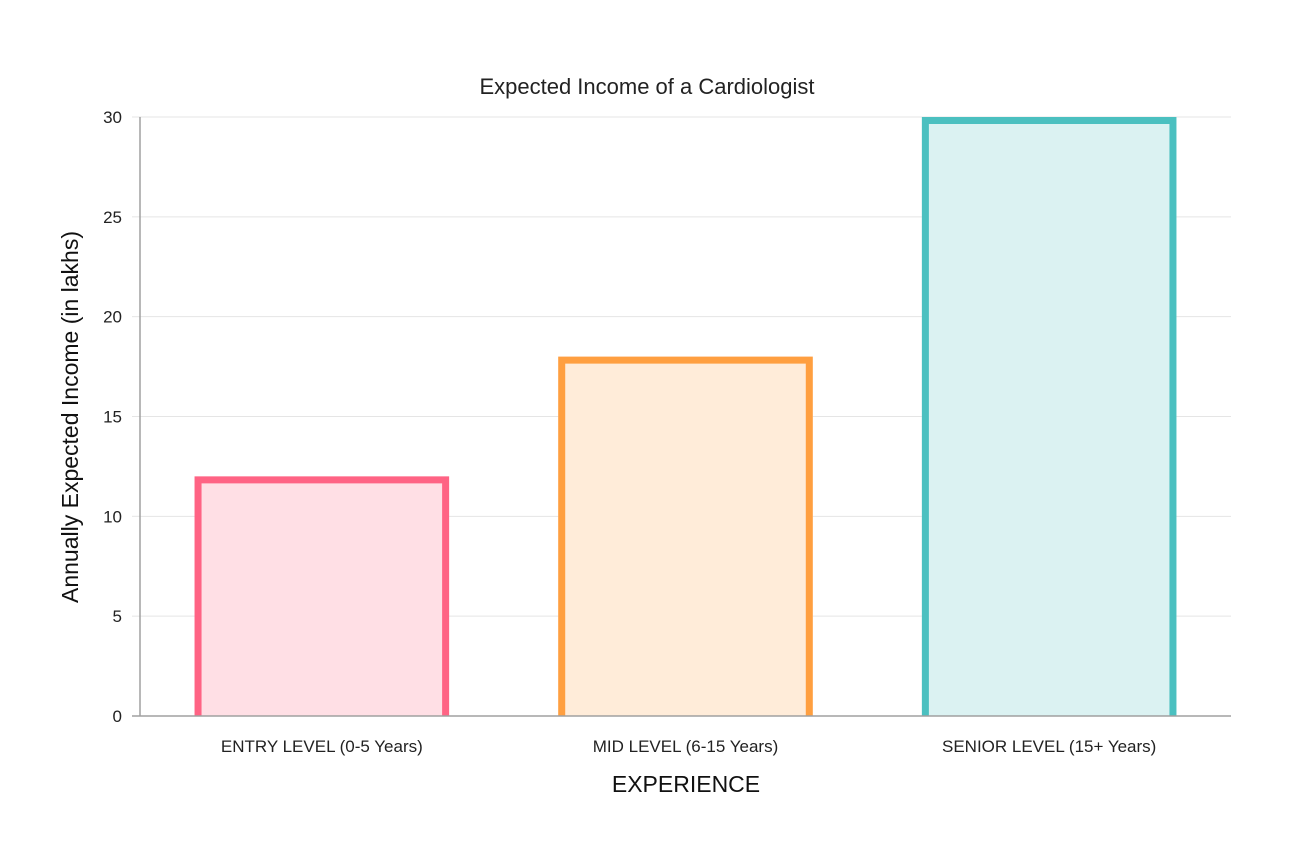  Describe the element at coordinates (112, 516) in the screenshot. I see `y-tick-label: 10` at that location.